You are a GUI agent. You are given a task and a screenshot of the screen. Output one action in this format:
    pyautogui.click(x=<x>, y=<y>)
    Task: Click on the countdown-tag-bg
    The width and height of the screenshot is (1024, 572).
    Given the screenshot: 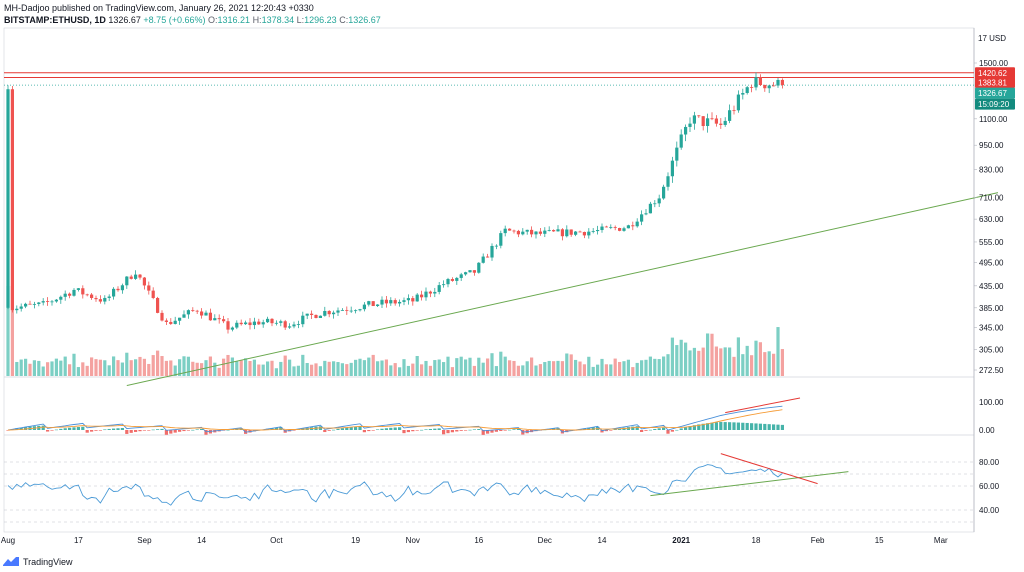 What is the action you would take?
    pyautogui.click(x=995, y=104)
    